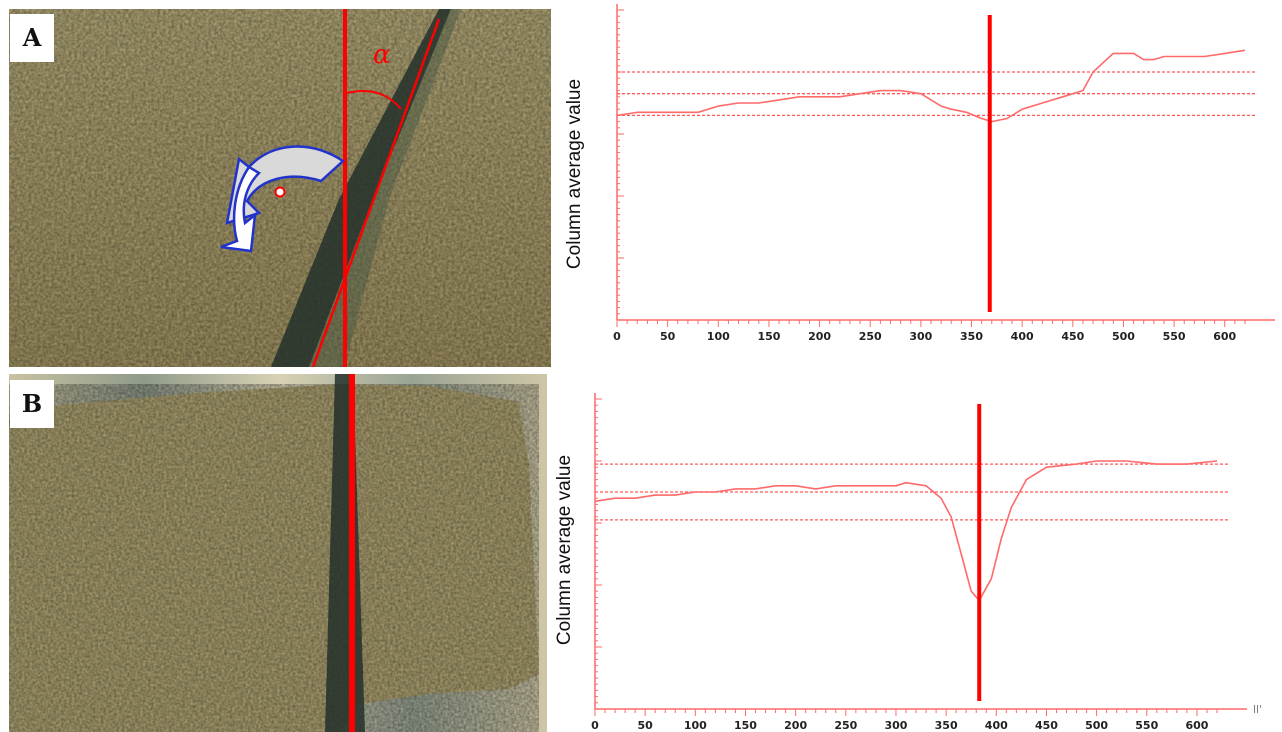 Image resolution: width=1282 pixels, height=732 pixels. I want to click on x-axis-end-label: ll', so click(1257, 709).